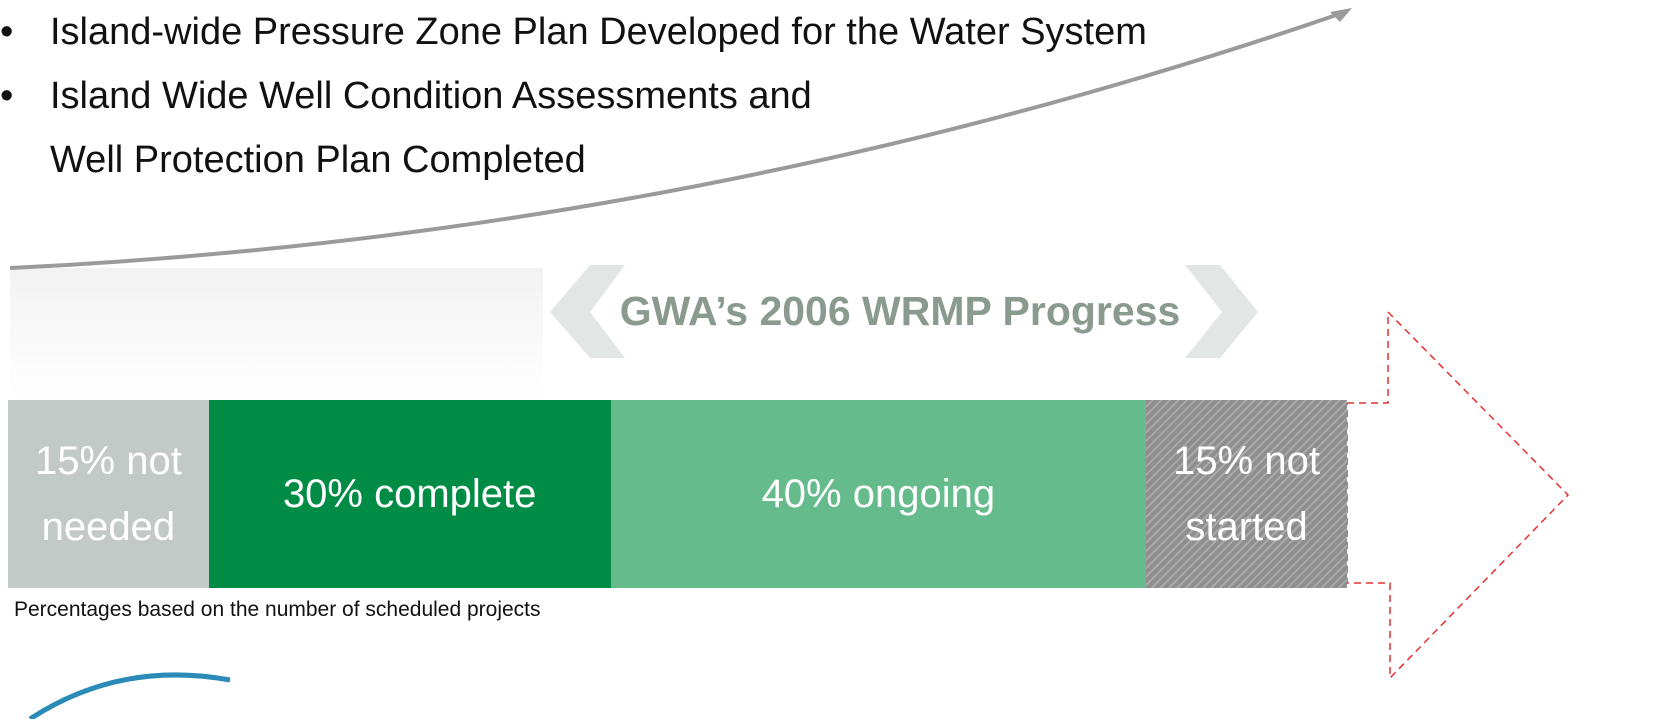  What do you see at coordinates (1458, 495) in the screenshot?
I see `dashed-arrow` at bounding box center [1458, 495].